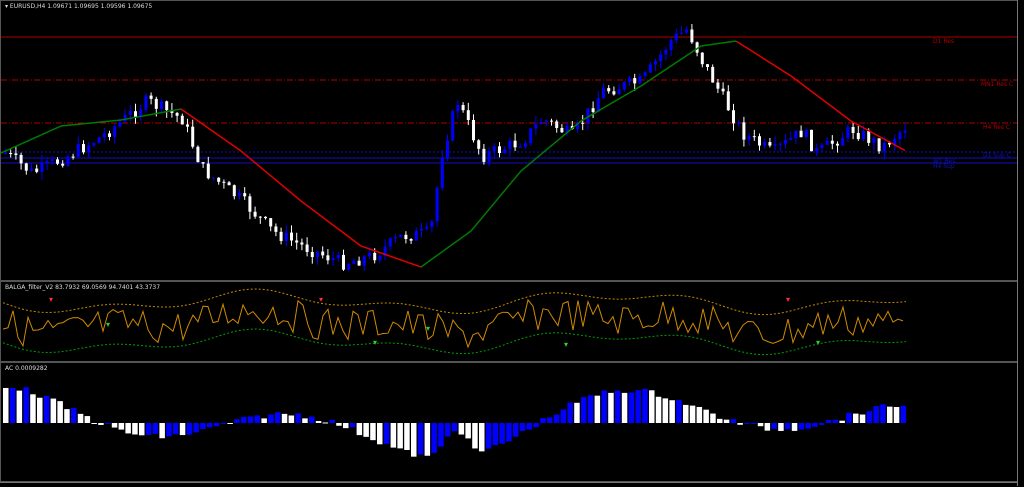 This screenshot has width=1024, height=487. I want to click on balga-filter-chart: ▾ ▾ ▾ ▾ ▾ ▾ ▾ ▾, so click(454, 322).